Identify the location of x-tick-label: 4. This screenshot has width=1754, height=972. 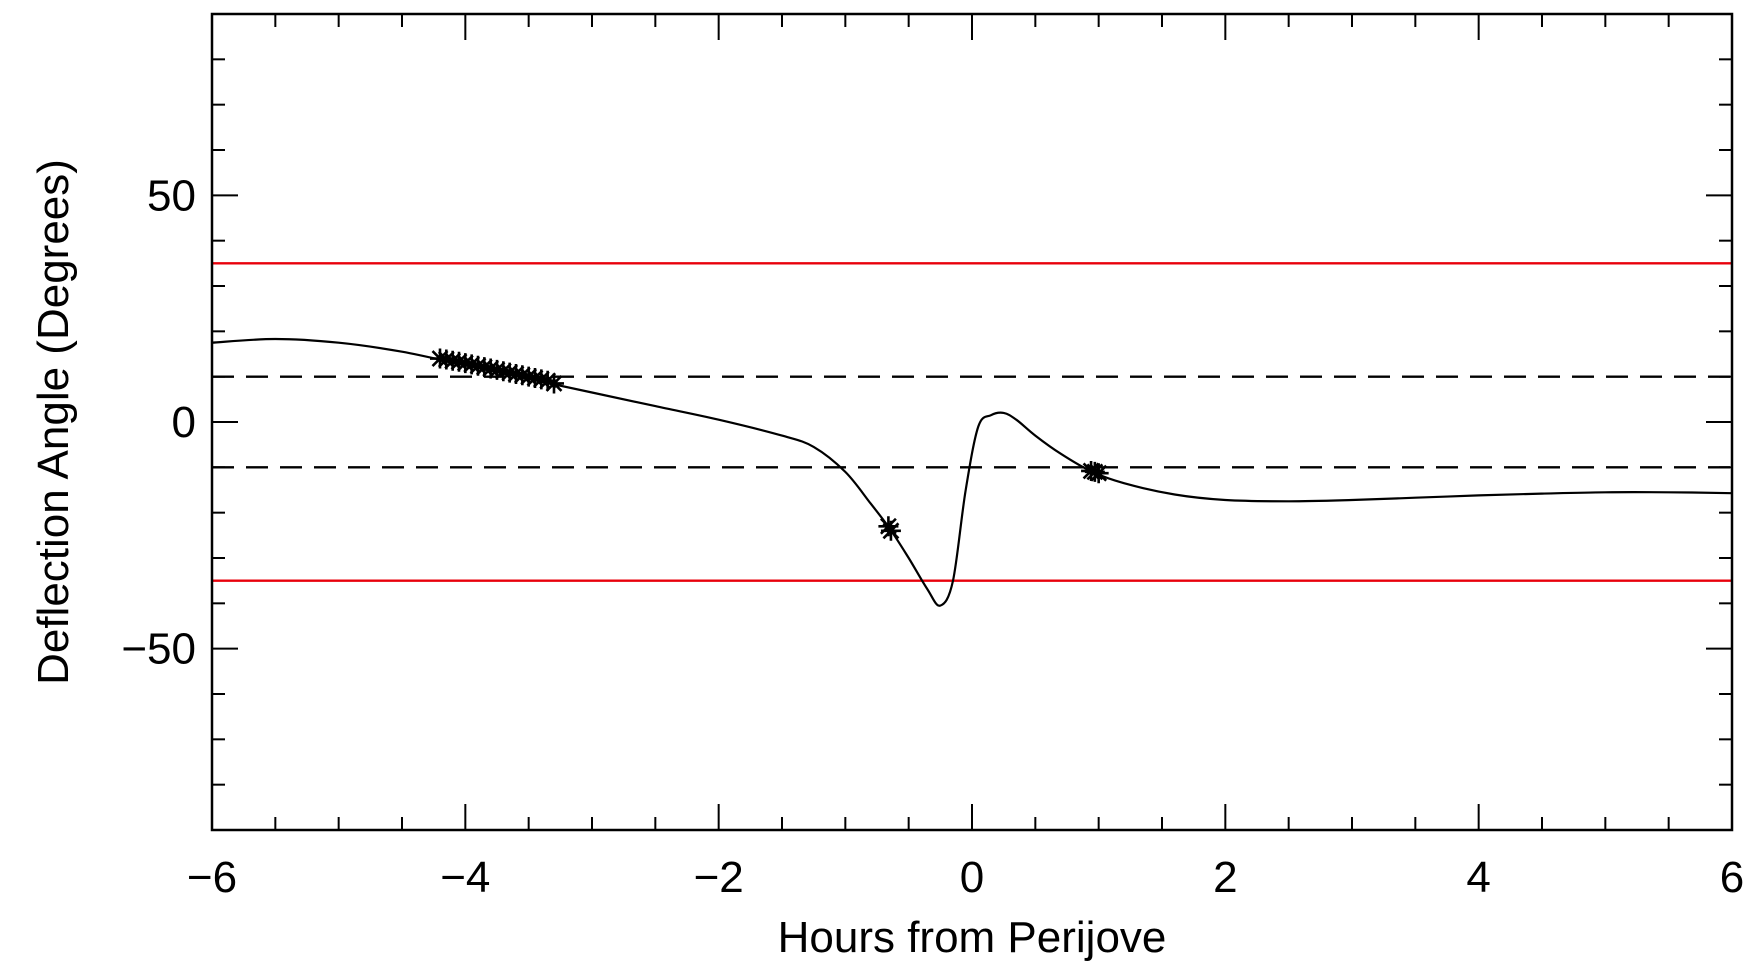
(1478, 877).